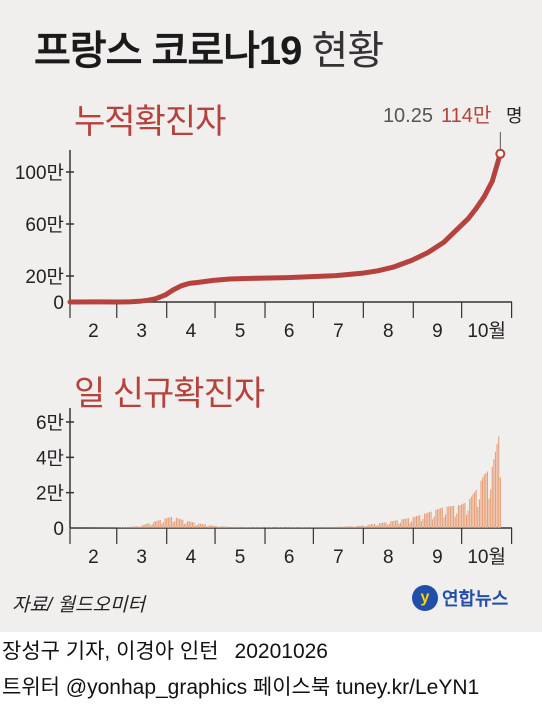 This screenshot has width=542, height=706. I want to click on annotation-value: 114만, so click(466, 115).